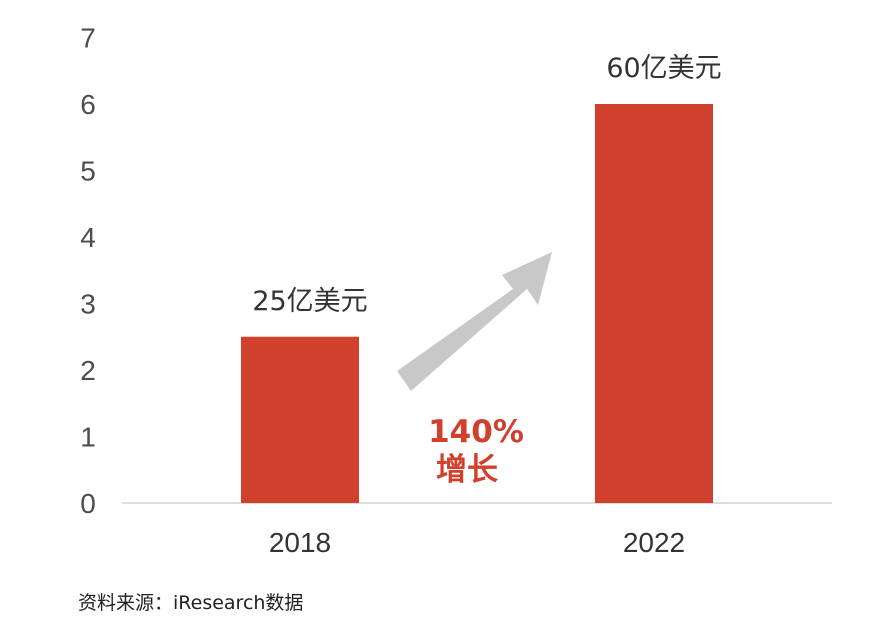 Image resolution: width=892 pixels, height=642 pixels. What do you see at coordinates (191, 603) in the screenshot?
I see `source-note: 资料来源：iResearch数据` at bounding box center [191, 603].